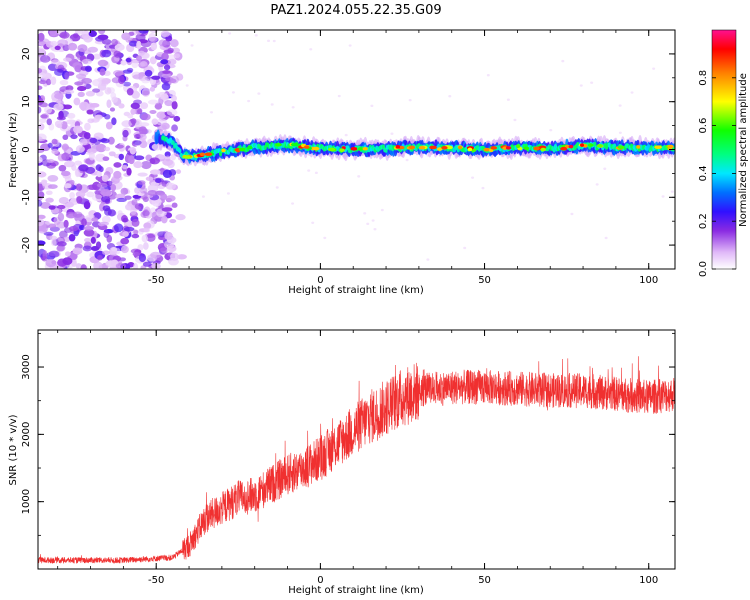 This screenshot has height=600, width=750. What do you see at coordinates (26, 197) in the screenshot?
I see `spectrogram-ytick-label: -10` at bounding box center [26, 197].